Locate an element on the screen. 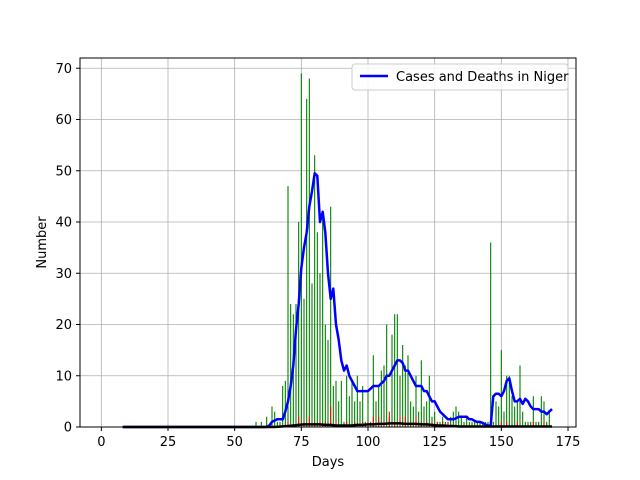  y-tick-label: 10 is located at coordinates (63, 376).